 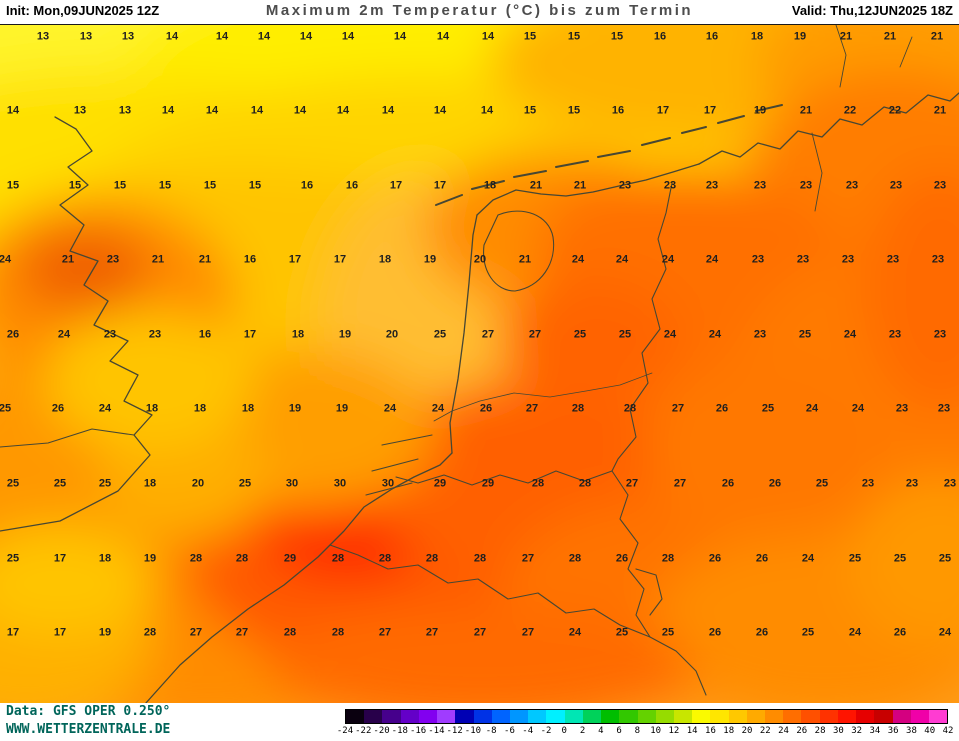 I want to click on temp-value: 22, so click(x=850, y=110).